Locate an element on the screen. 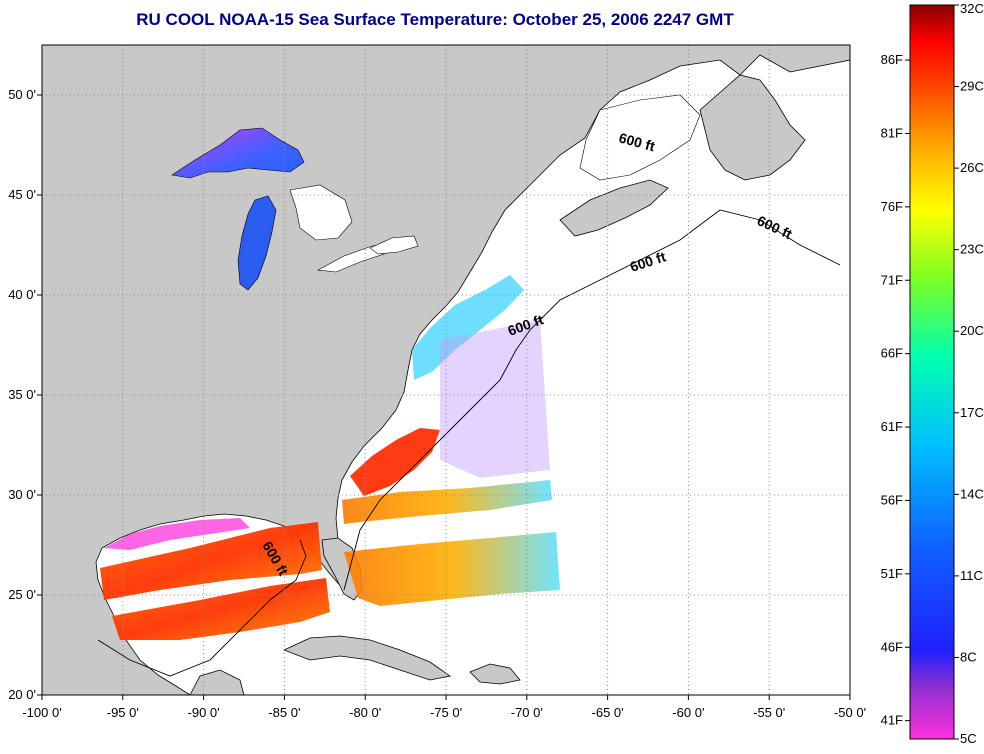 The width and height of the screenshot is (984, 754). latitude-tick-label: 50 0' is located at coordinates (22, 94).